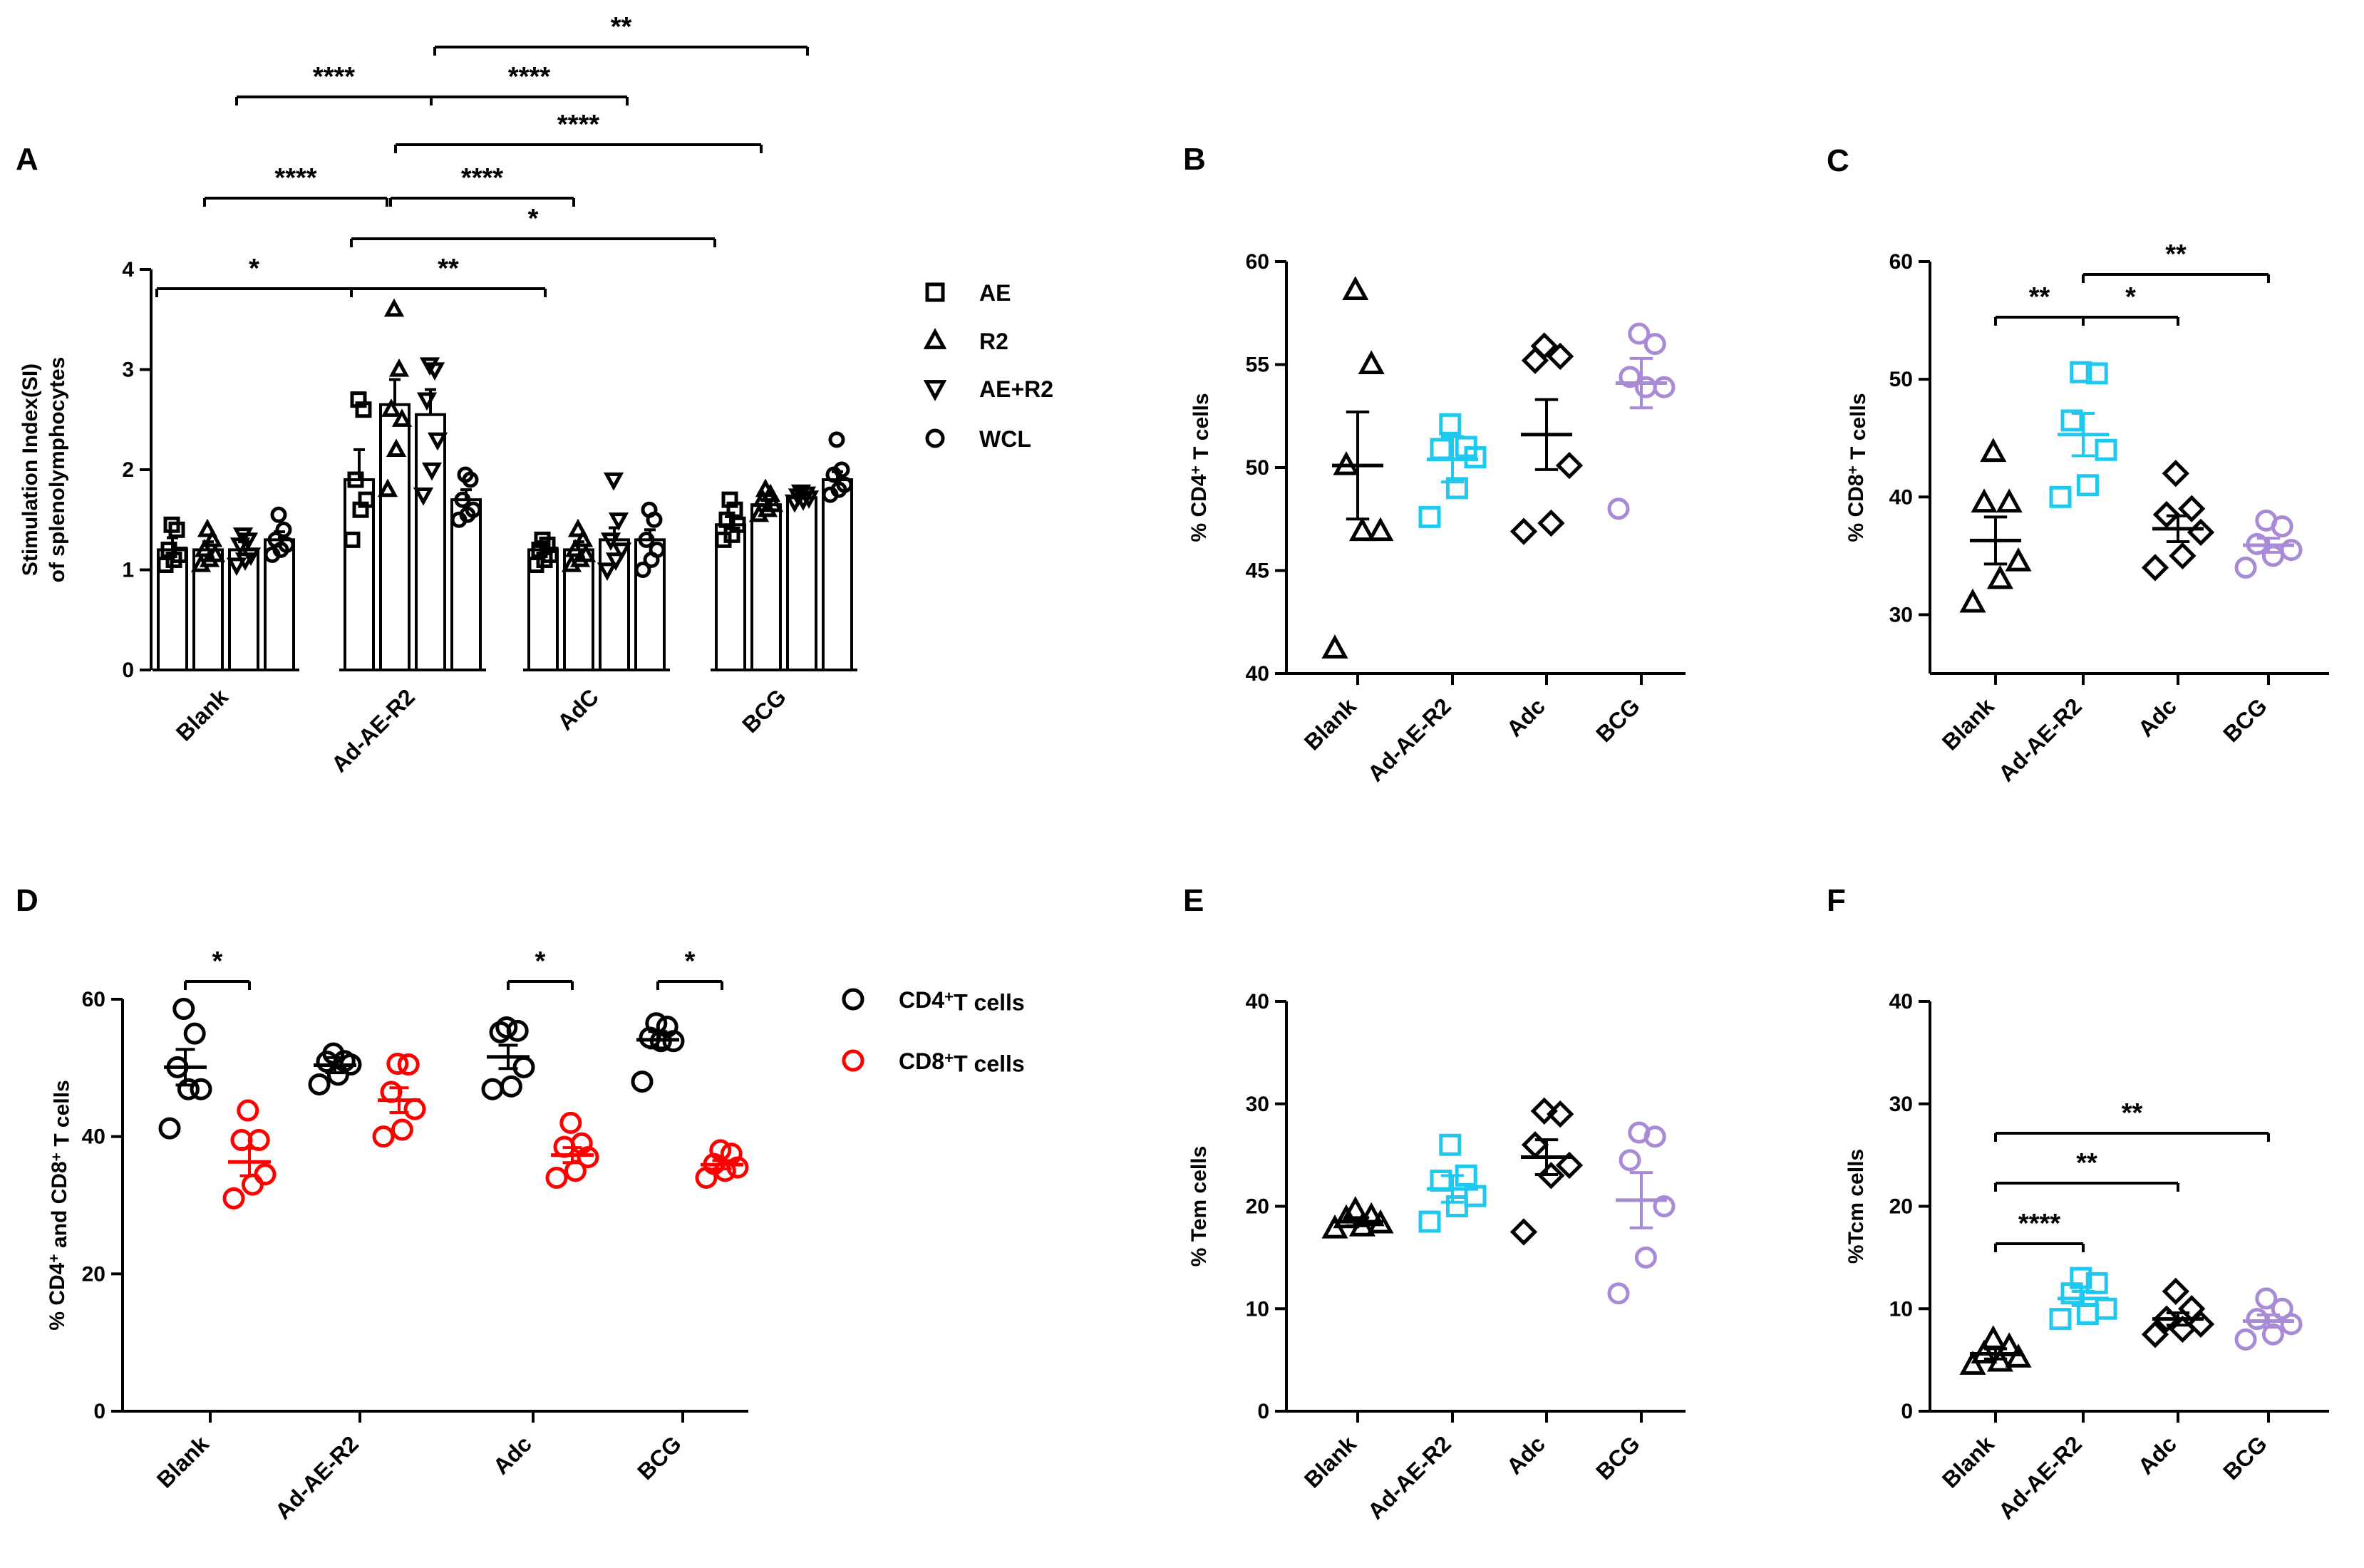  What do you see at coordinates (373, 730) in the screenshot?
I see `x-category-label: Ad-AE-R2` at bounding box center [373, 730].